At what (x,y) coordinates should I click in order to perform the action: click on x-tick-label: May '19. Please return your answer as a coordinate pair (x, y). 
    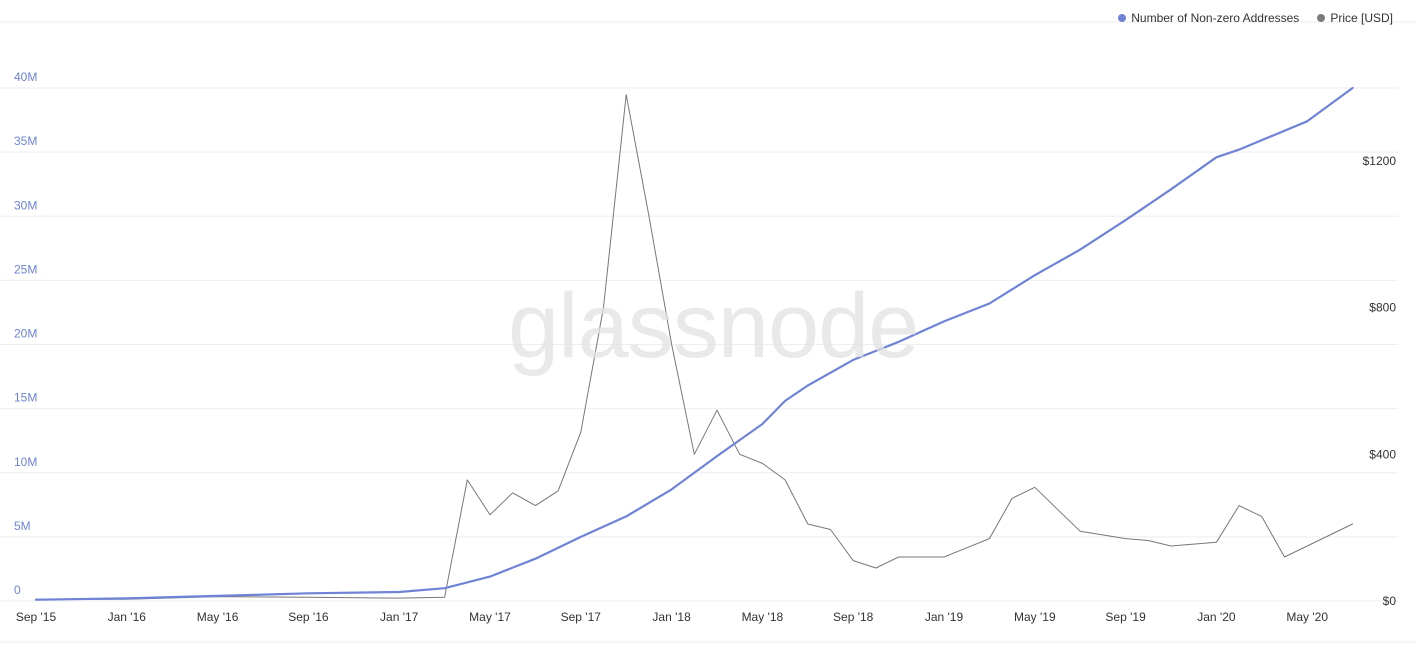
    Looking at the image, I should click on (1035, 617).